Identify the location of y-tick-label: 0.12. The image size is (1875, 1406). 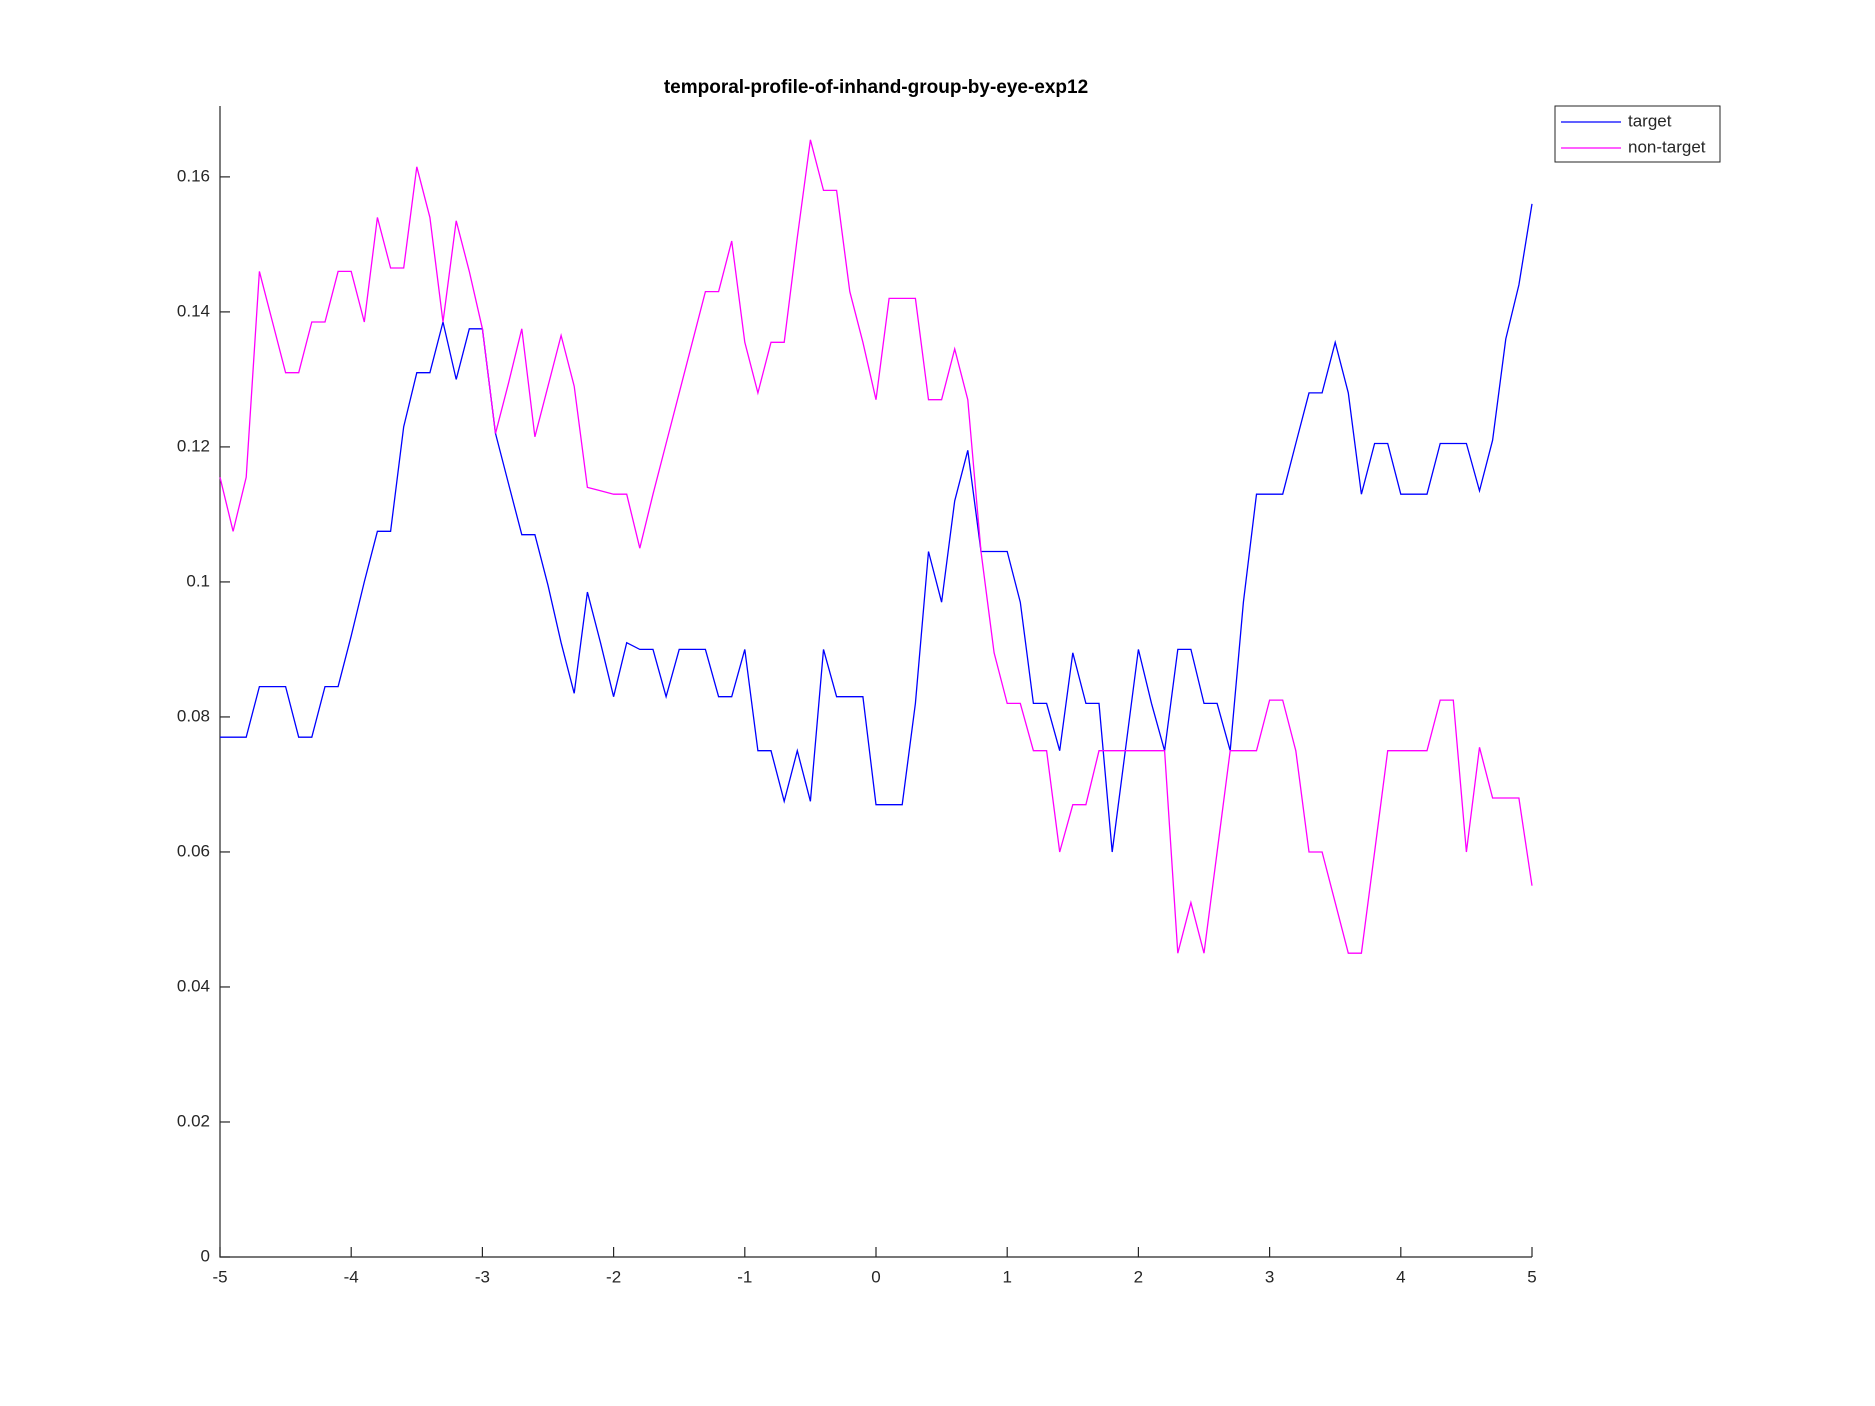
(193, 445).